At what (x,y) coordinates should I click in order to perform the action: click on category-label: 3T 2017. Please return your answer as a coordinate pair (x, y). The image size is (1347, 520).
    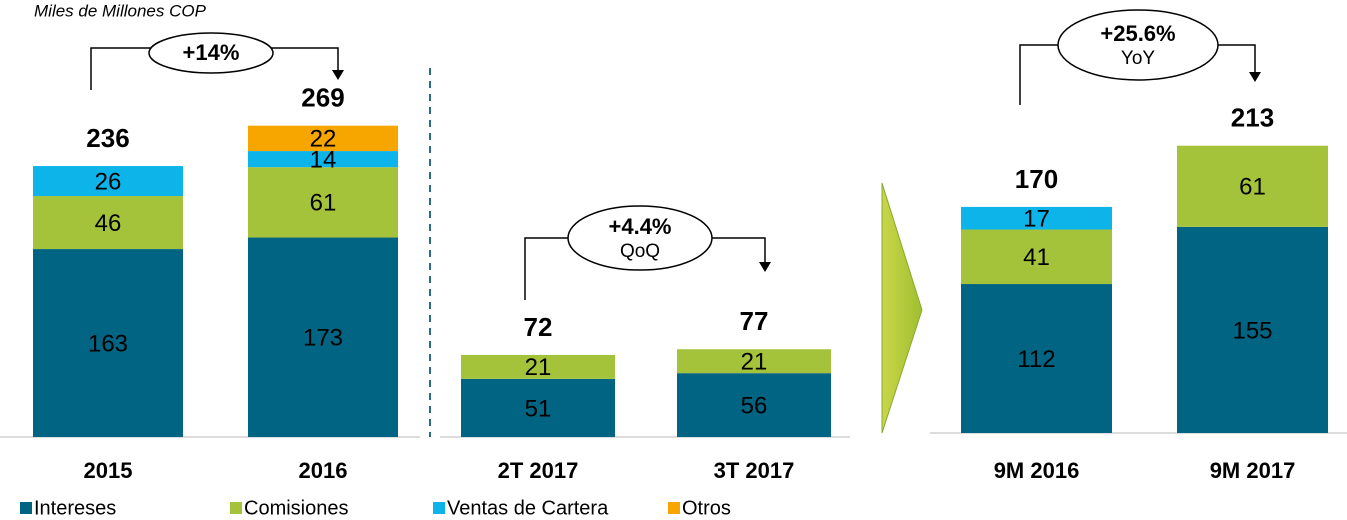
    Looking at the image, I should click on (754, 470).